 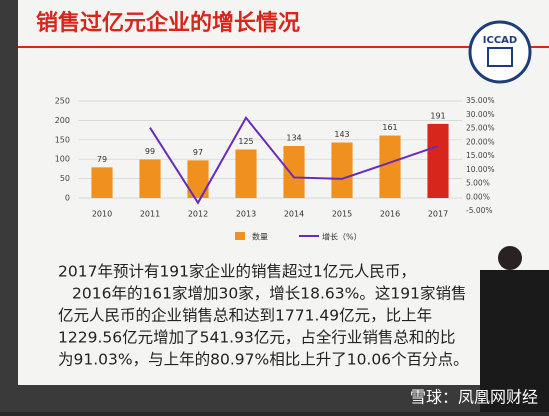 What do you see at coordinates (245, 316) in the screenshot?
I see `paragraph-line: 亿元人民币的企业销售总和达到1771.49亿元，比上年` at bounding box center [245, 316].